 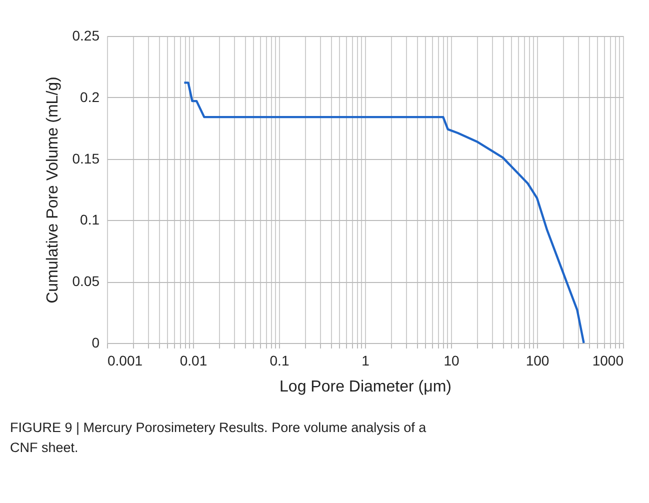 What do you see at coordinates (86, 281) in the screenshot?
I see `y-tick-label: 0.05` at bounding box center [86, 281].